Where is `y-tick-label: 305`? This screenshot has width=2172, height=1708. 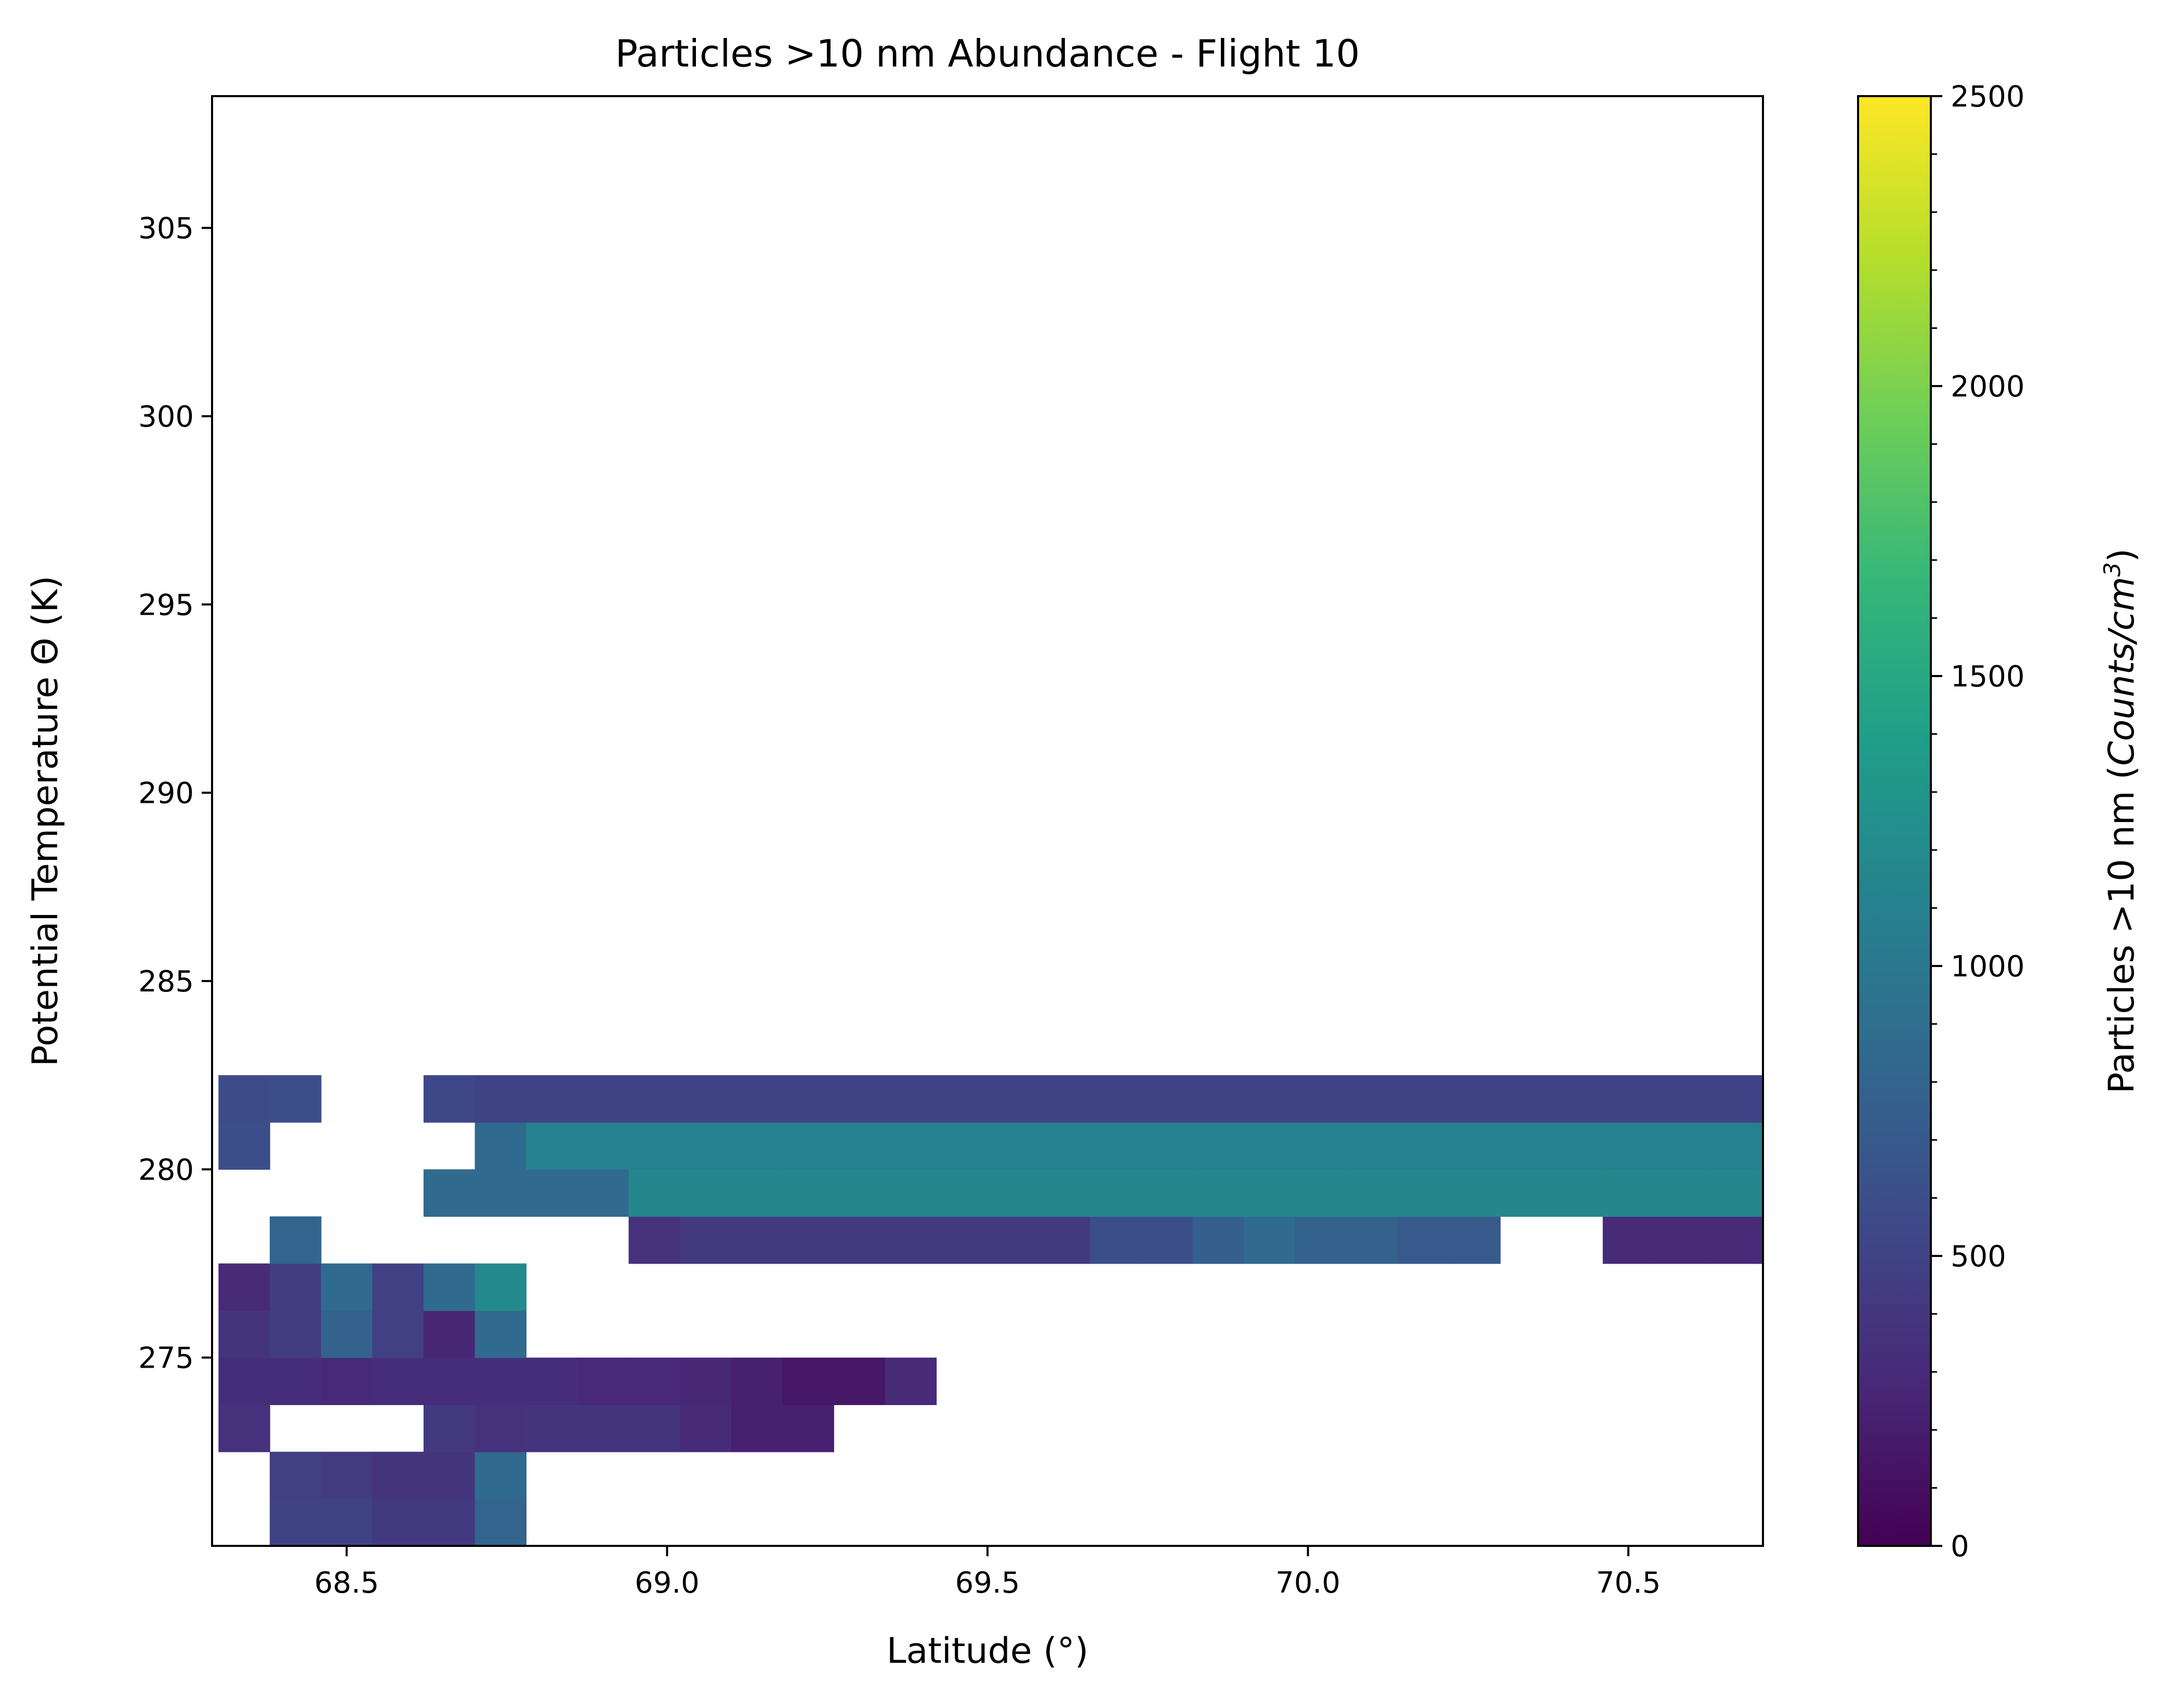
y-tick-label: 305 is located at coordinates (166, 229).